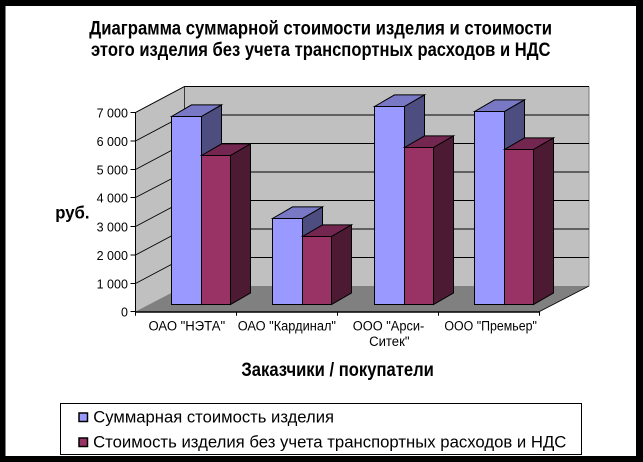 This screenshot has width=643, height=462. What do you see at coordinates (389, 341) in the screenshot?
I see `svg-text: Ситек"` at bounding box center [389, 341].